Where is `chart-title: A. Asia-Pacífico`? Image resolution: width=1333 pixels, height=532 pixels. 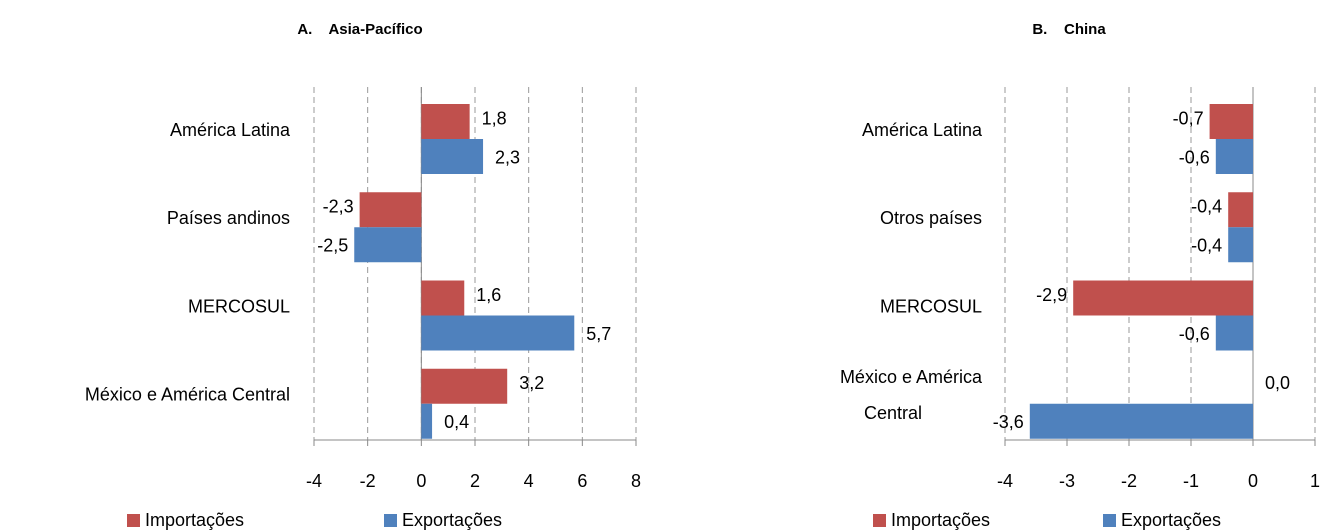 chart-title: A. Asia-Pacífico is located at coordinates (359, 29).